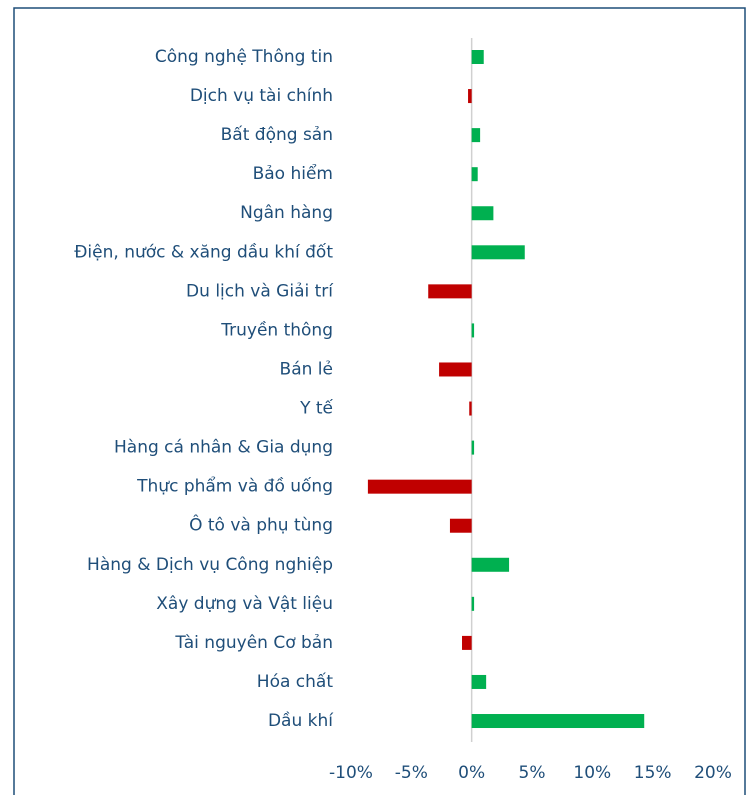  I want to click on category-label: Truyền thông, so click(276, 329).